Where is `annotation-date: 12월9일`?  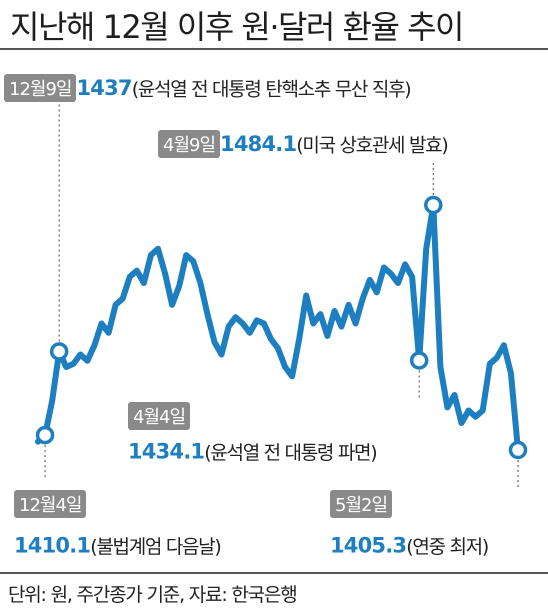
annotation-date: 12월9일 is located at coordinates (40, 88).